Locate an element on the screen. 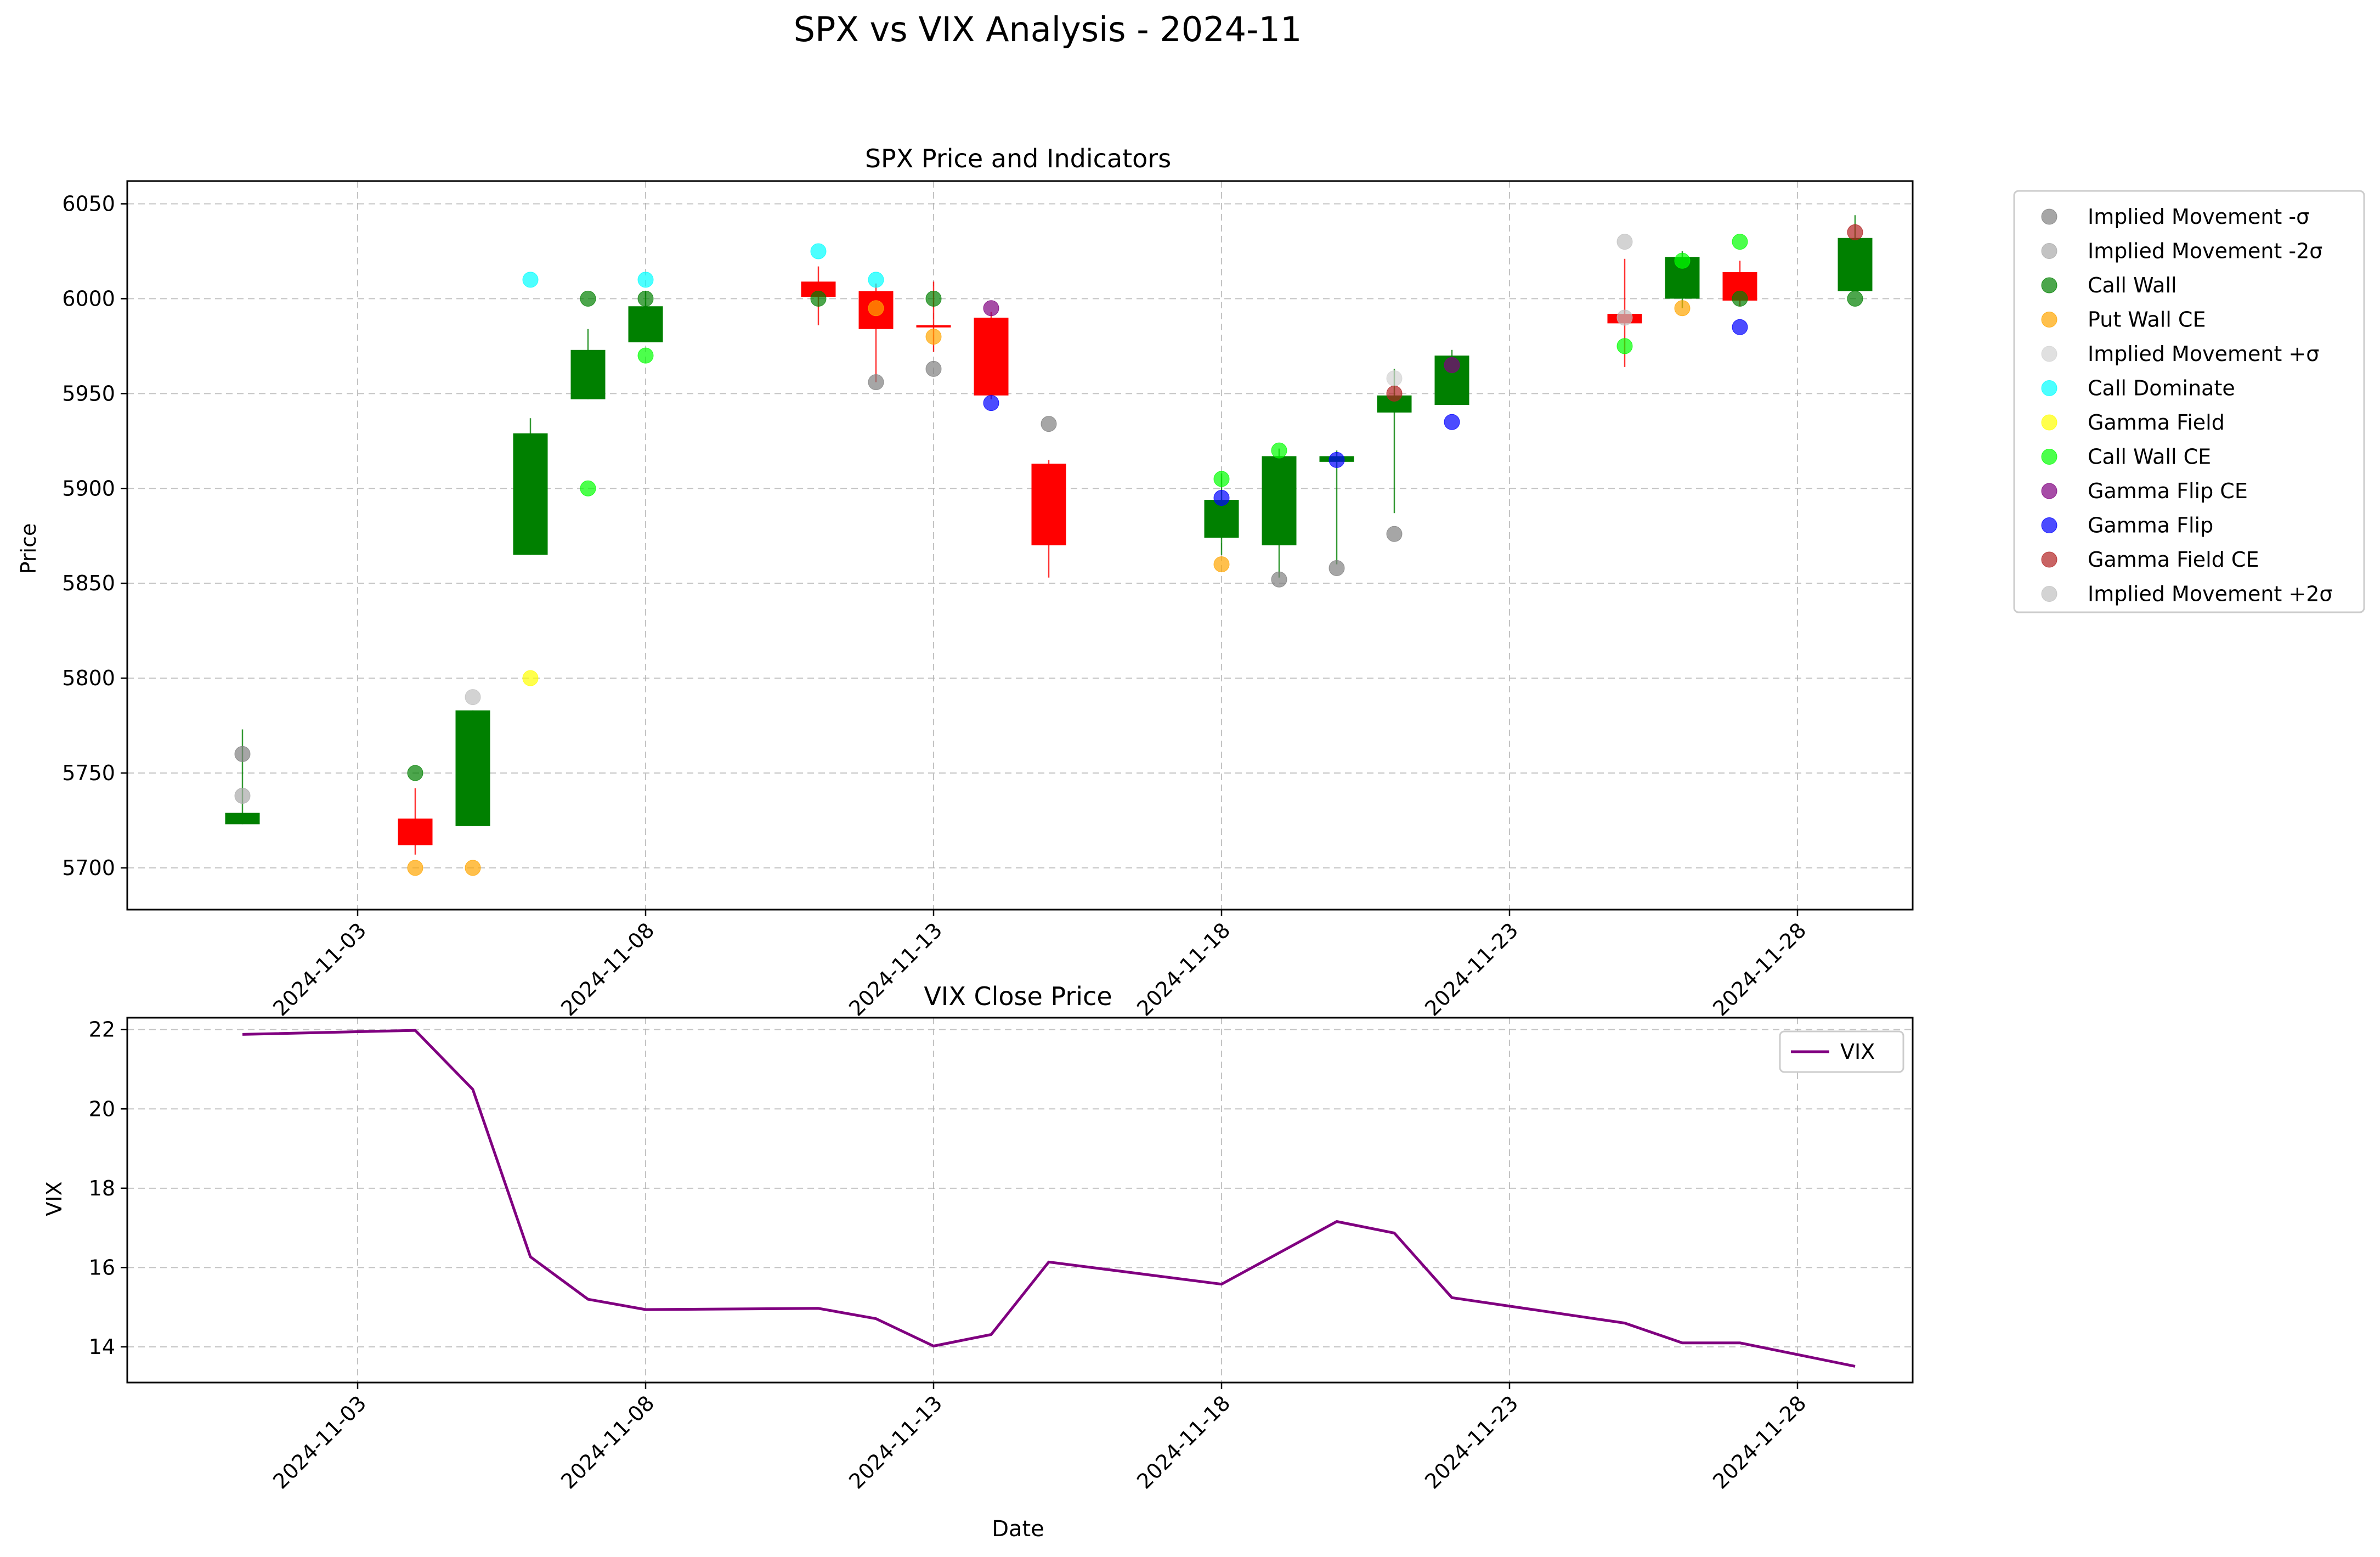 This screenshot has height=1557, width=2380. spx-legend-marker-implied-movement-minus-sigma is located at coordinates (2049, 216).